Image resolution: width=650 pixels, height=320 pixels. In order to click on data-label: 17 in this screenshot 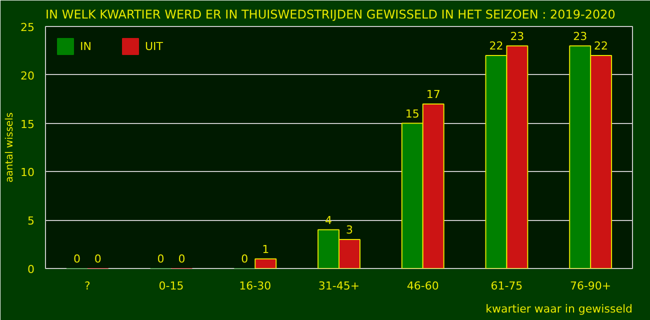, I will do `click(433, 94)`.